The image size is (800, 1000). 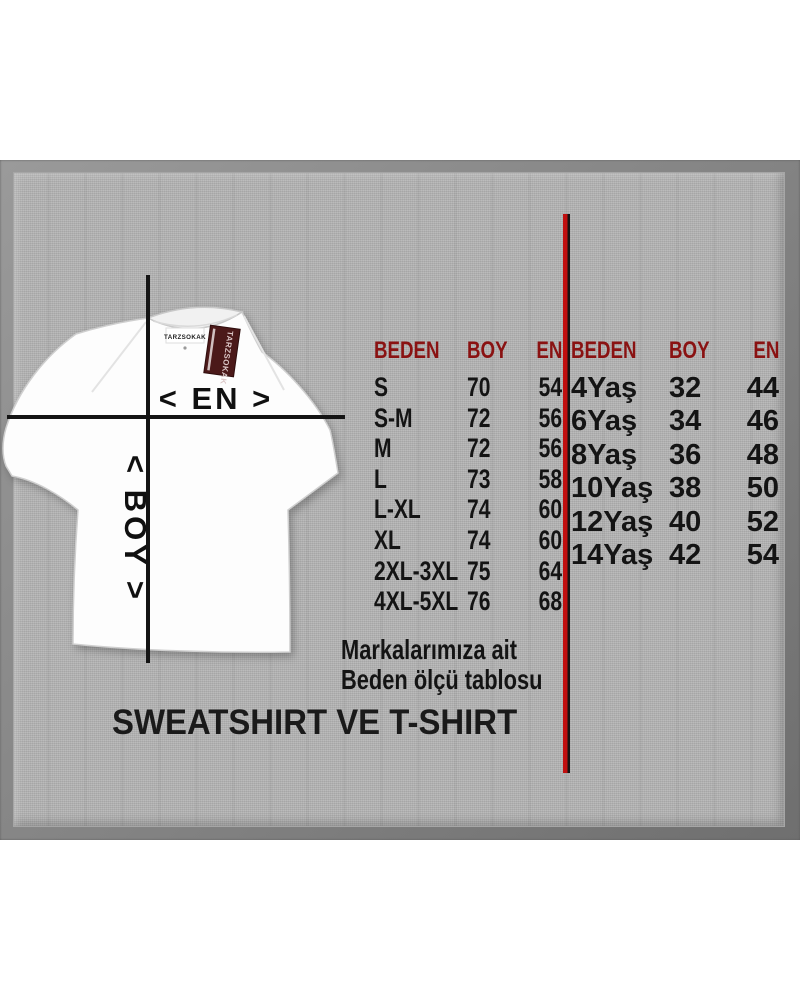 I want to click on size-cell: XL, so click(x=387, y=539).